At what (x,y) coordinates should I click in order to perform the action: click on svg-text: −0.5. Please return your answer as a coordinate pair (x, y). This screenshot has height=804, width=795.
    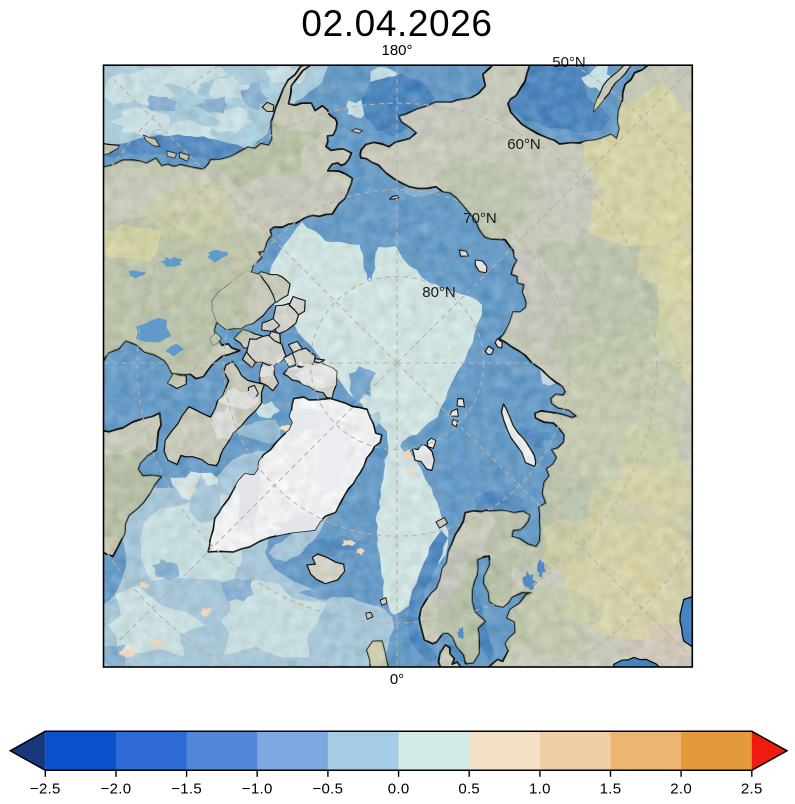
    Looking at the image, I should click on (327, 788).